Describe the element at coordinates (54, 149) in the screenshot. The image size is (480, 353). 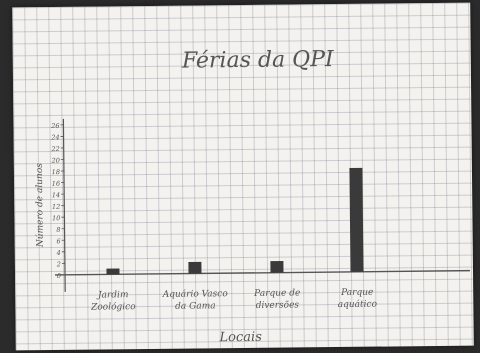
I see `y-tick-label: 22` at that location.